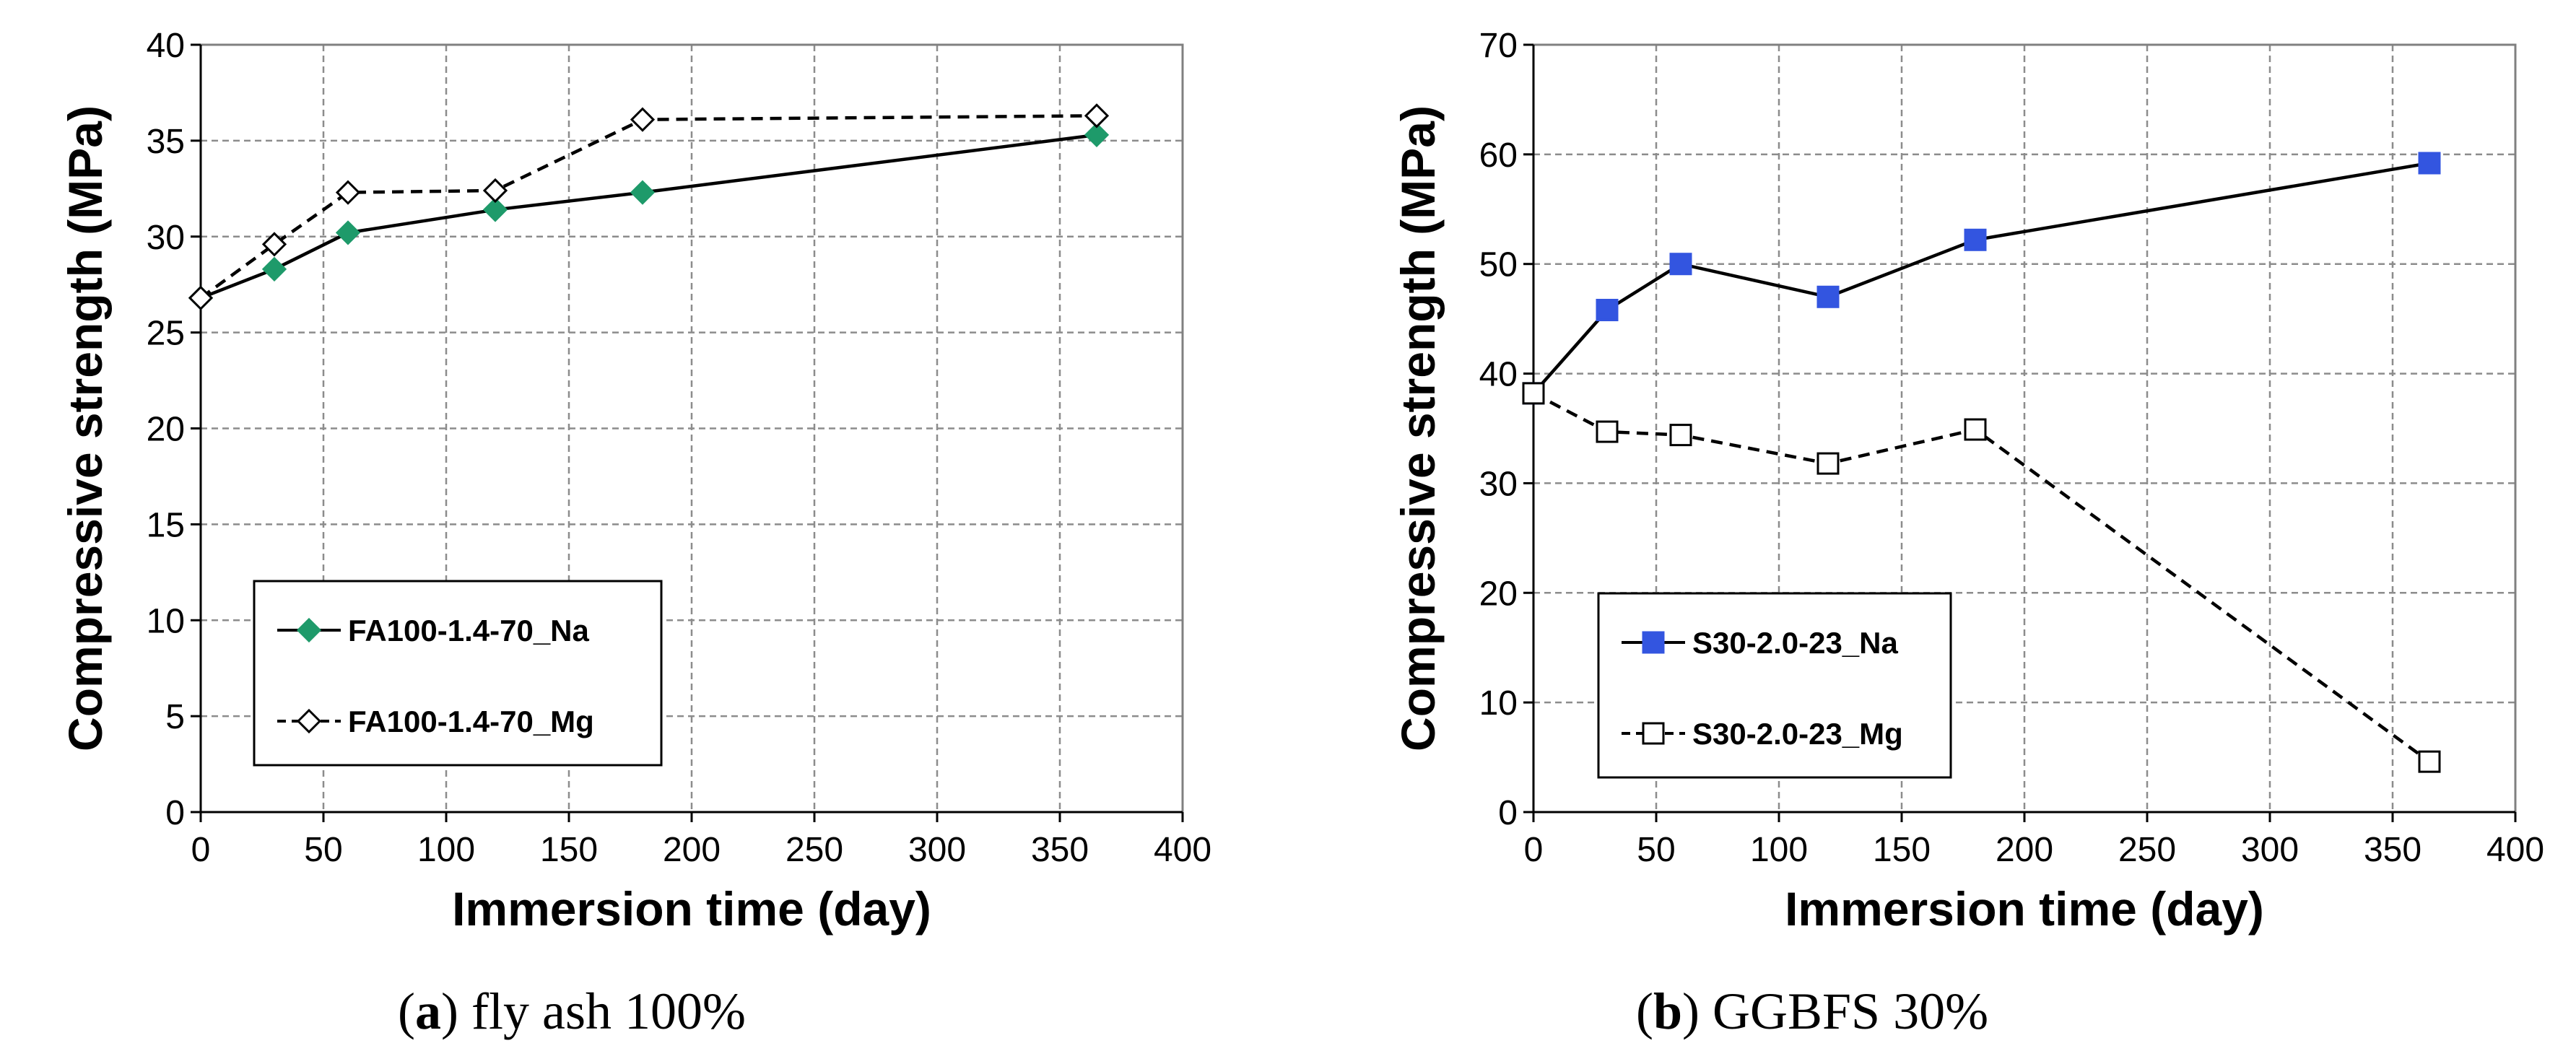 This screenshot has height=1064, width=2576. What do you see at coordinates (1498, 46) in the screenshot?
I see `chart-b-y-tick-label: 70` at bounding box center [1498, 46].